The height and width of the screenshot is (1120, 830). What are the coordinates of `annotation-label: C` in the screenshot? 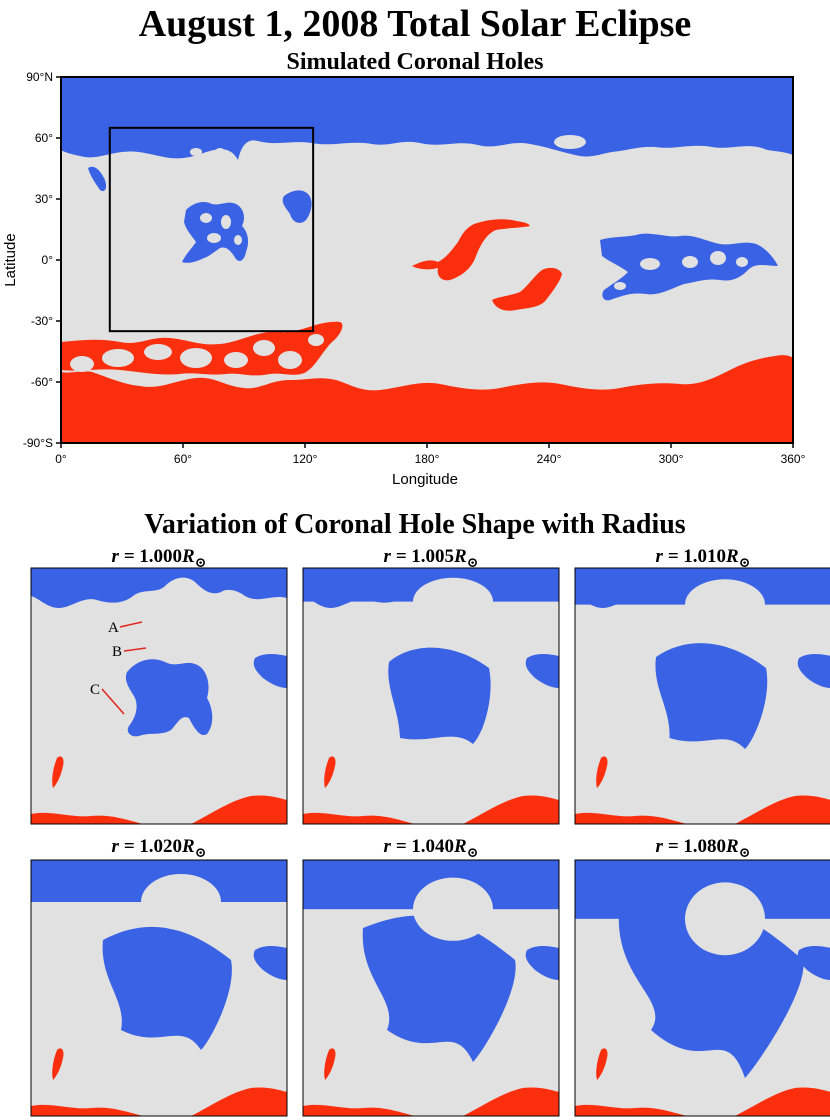 It's located at (95, 690).